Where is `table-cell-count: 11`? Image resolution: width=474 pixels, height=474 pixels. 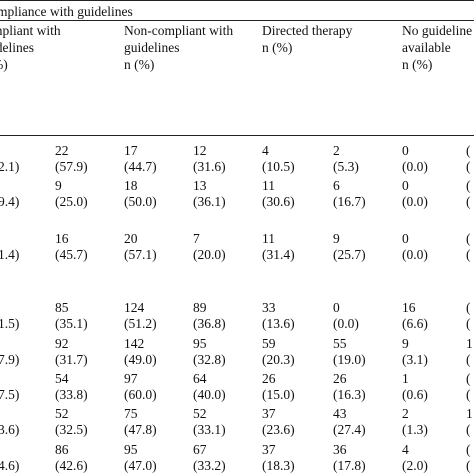 table-cell-count: 11 is located at coordinates (268, 185).